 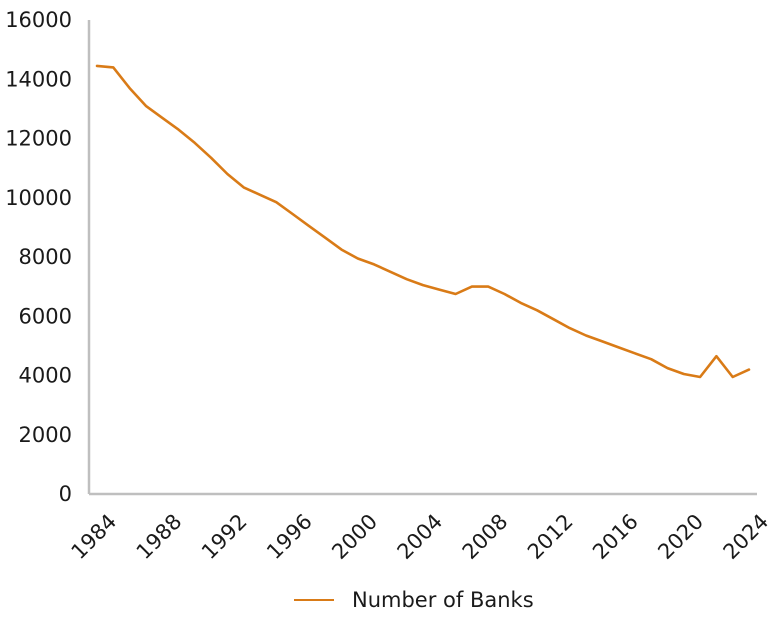 I want to click on x-tick-label: 2008, so click(x=485, y=536).